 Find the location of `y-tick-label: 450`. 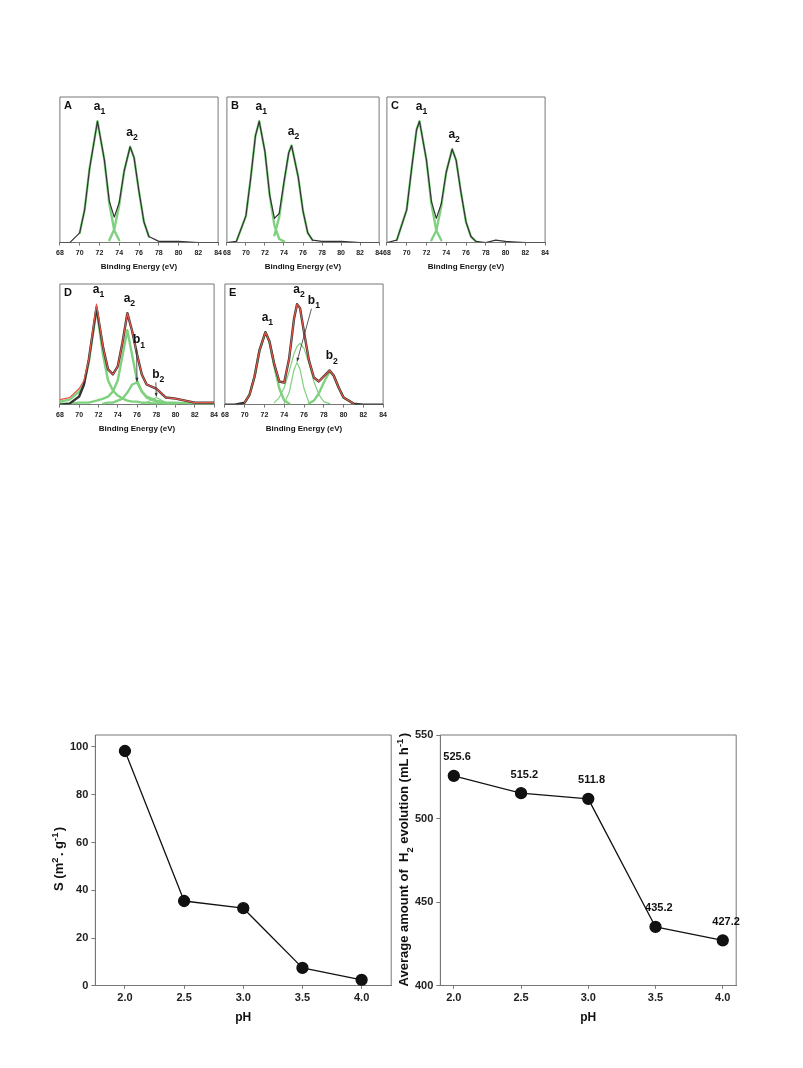

y-tick-label: 450 is located at coordinates (424, 901).